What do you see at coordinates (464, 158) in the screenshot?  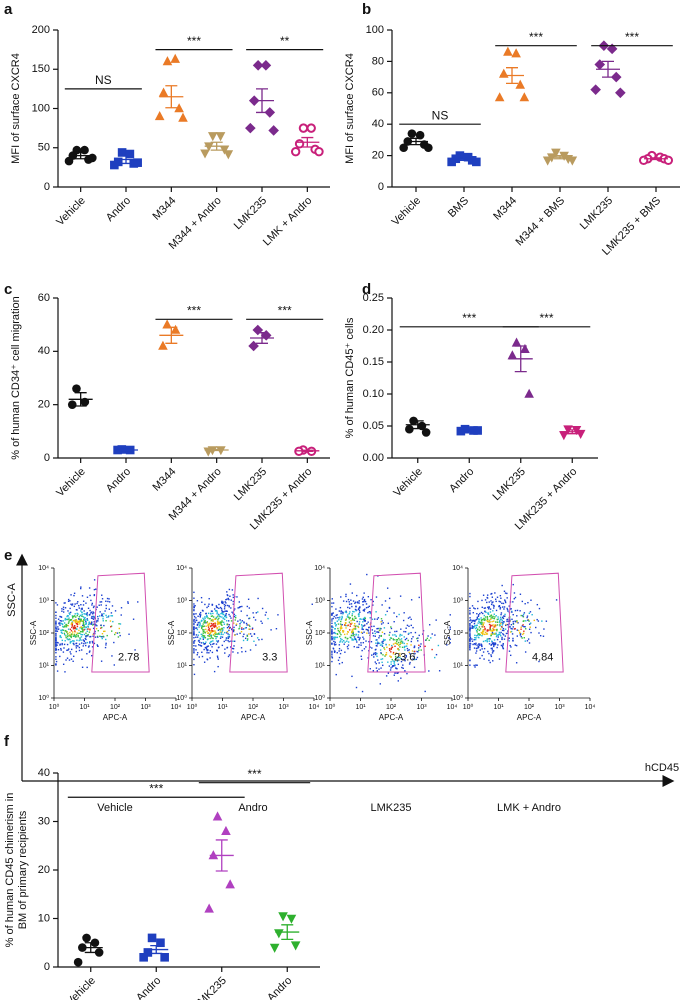 I see `sem-bar` at bounding box center [464, 158].